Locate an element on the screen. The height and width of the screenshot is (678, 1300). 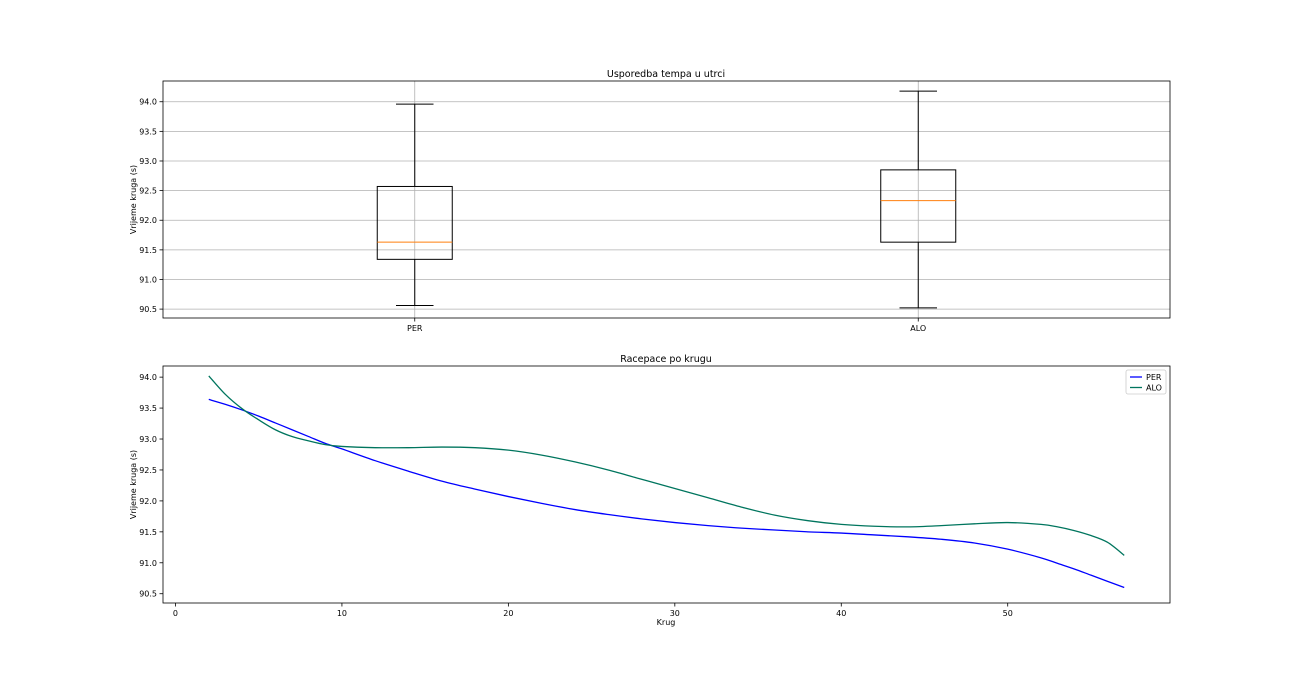
boxplot-y-tick-label: 91.5 is located at coordinates (148, 250).